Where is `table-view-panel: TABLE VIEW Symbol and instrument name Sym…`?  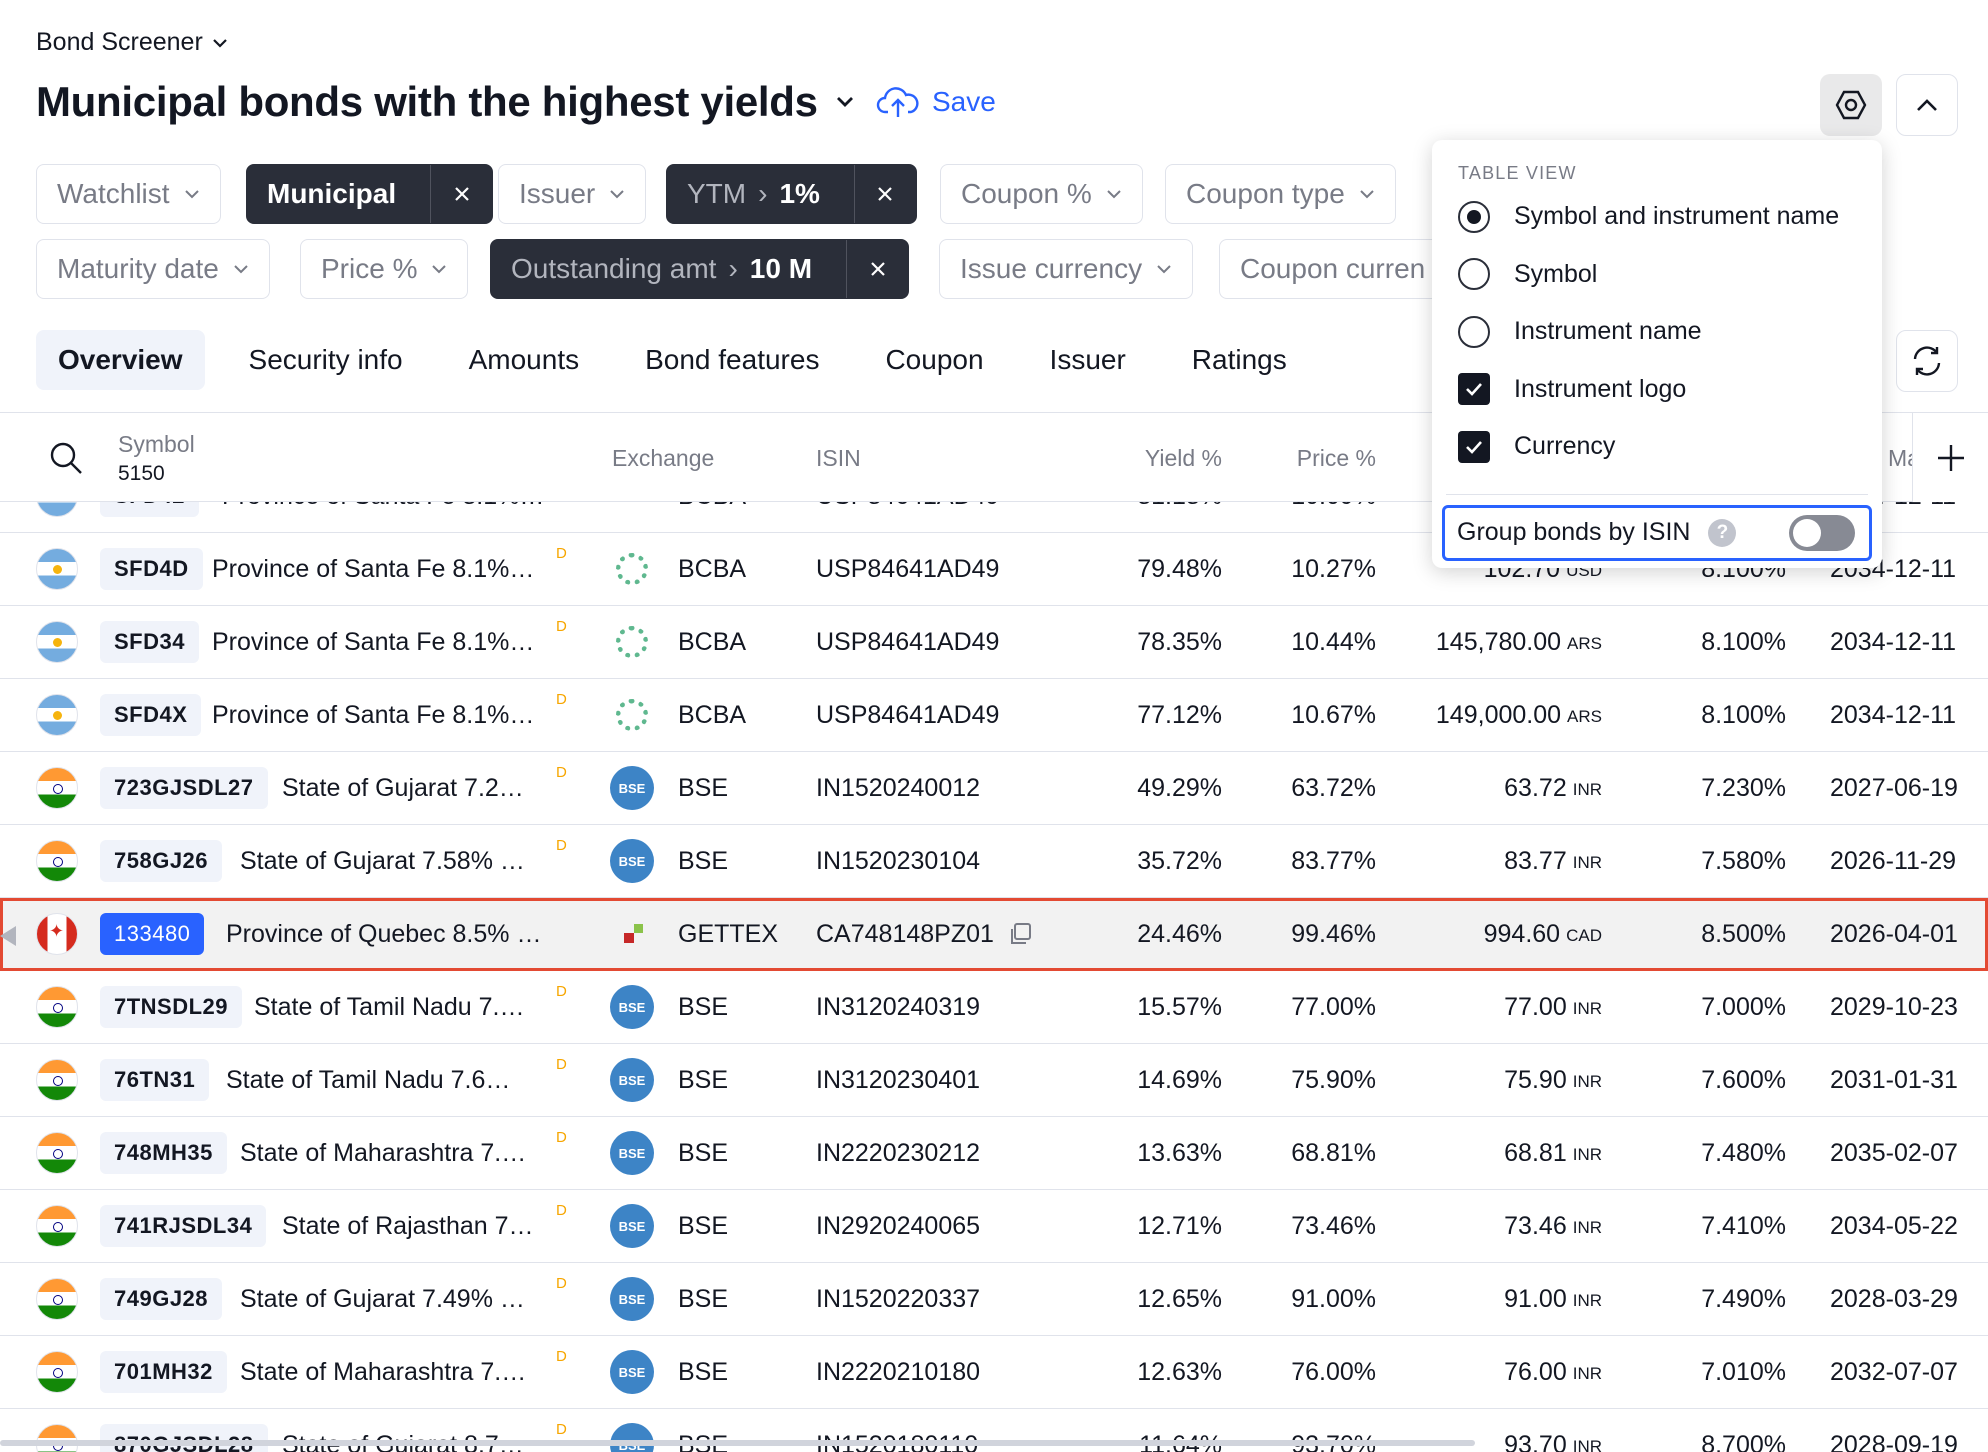 table-view-panel: TABLE VIEW Symbol and instrument name Sym… is located at coordinates (1657, 354).